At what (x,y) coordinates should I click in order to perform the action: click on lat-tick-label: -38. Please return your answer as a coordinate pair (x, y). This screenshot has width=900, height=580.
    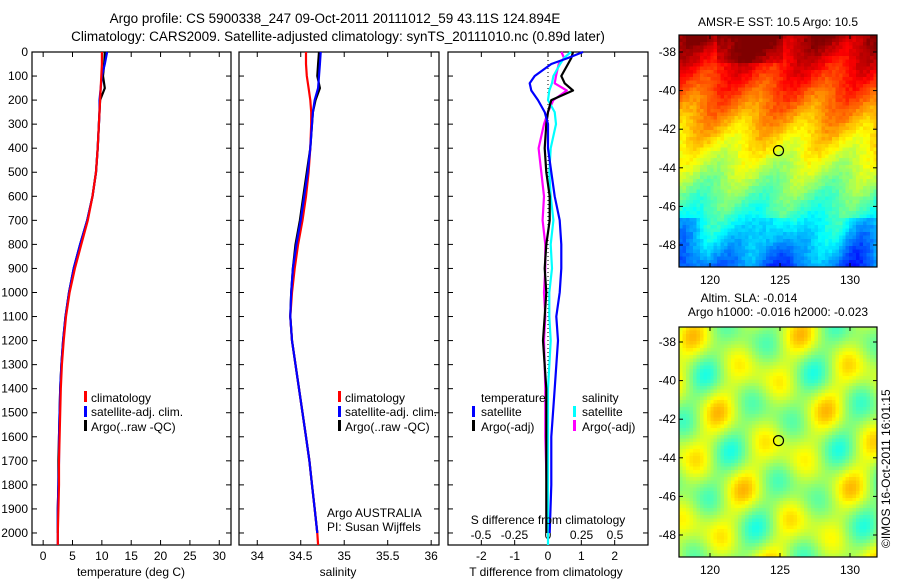
    Looking at the image, I should click on (668, 342).